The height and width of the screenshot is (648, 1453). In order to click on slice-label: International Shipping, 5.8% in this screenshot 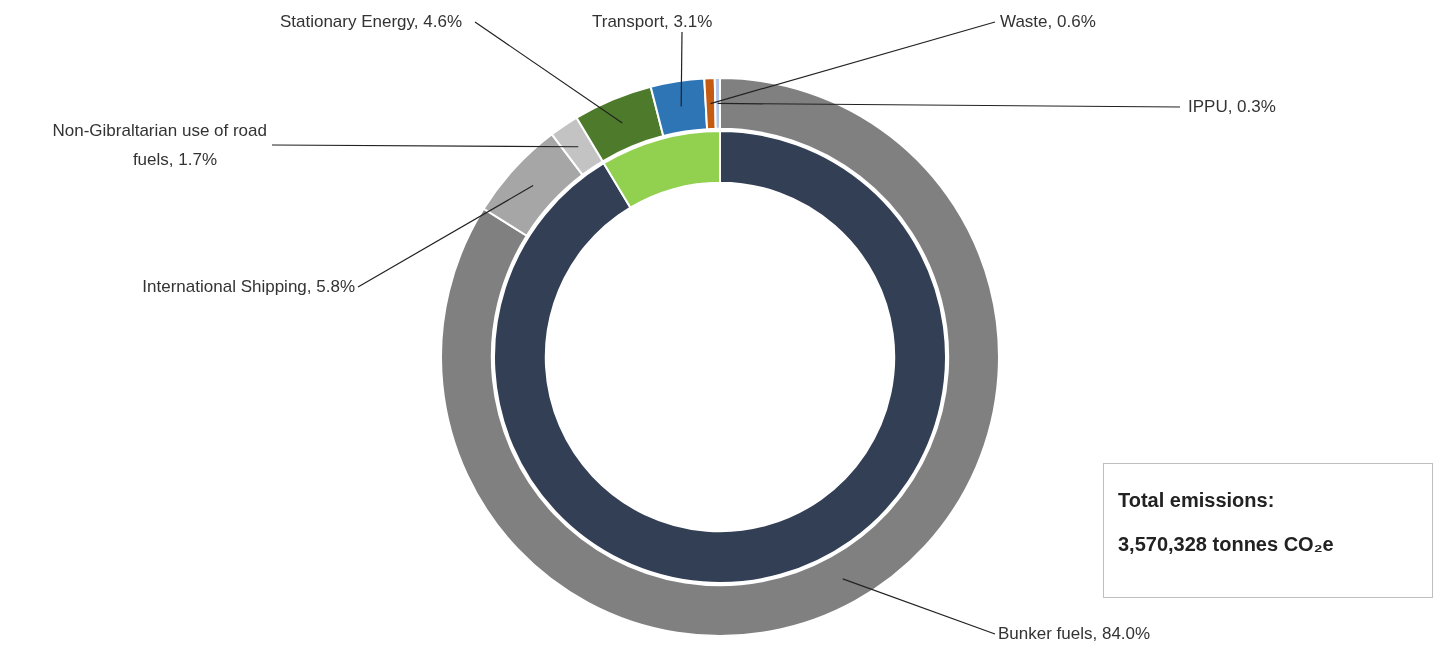, I will do `click(248, 286)`.